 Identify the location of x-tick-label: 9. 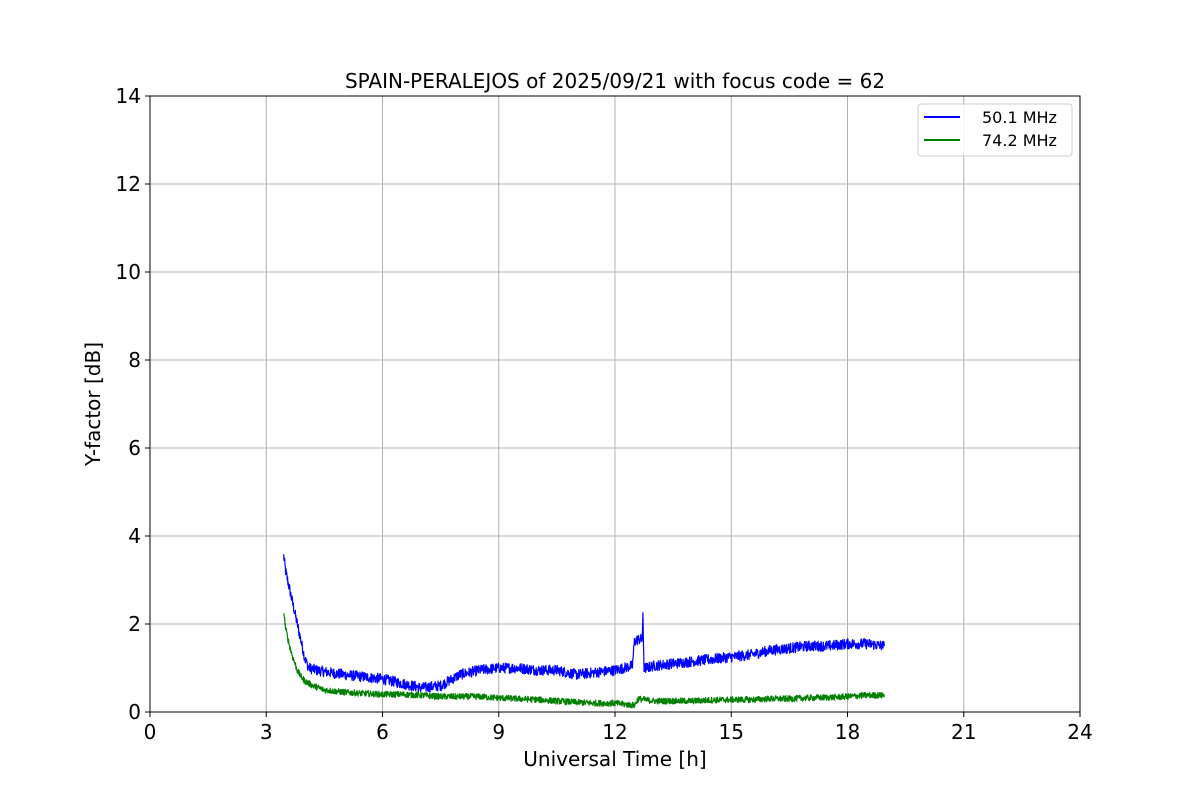
(498, 732).